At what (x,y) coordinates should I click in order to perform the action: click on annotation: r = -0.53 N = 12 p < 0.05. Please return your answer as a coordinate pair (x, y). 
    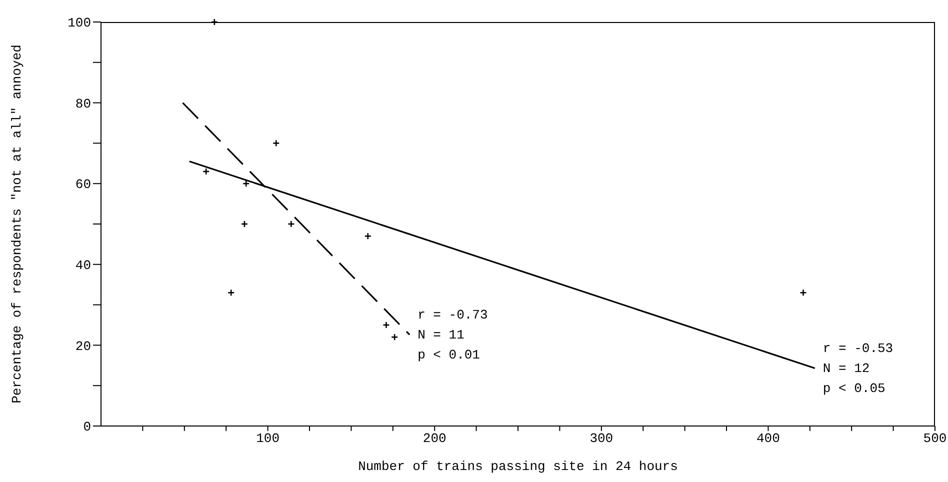
    Looking at the image, I should click on (858, 368).